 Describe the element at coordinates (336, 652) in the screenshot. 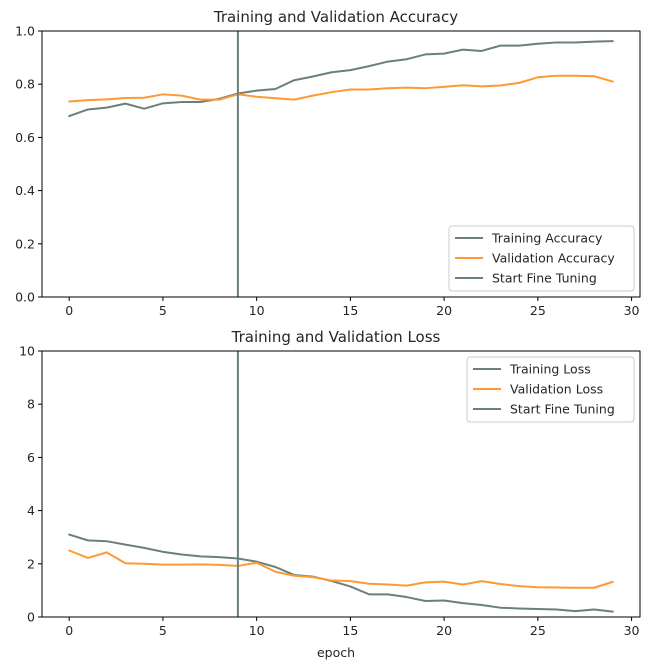

I see `loss-x-axis-label: epoch` at that location.